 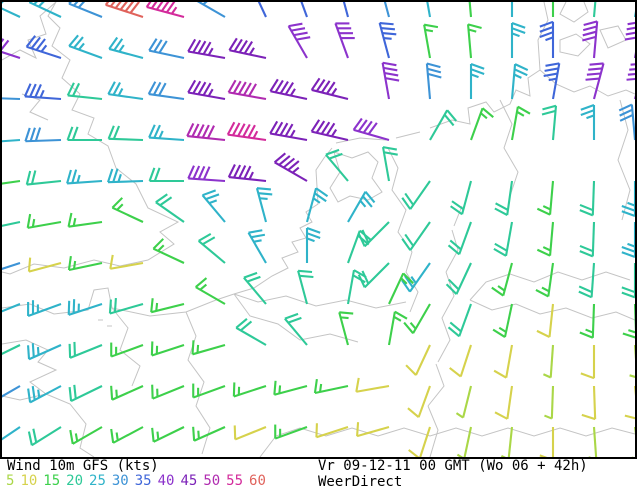 What do you see at coordinates (120, 481) in the screenshot?
I see `legend-speed-30: 30` at bounding box center [120, 481].